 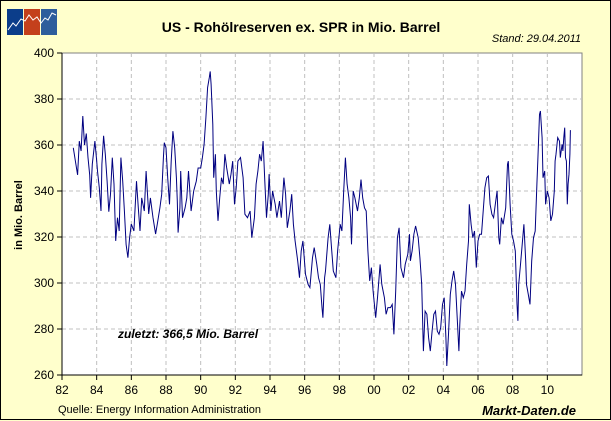 I want to click on x-tick-label: 06, so click(x=478, y=390).